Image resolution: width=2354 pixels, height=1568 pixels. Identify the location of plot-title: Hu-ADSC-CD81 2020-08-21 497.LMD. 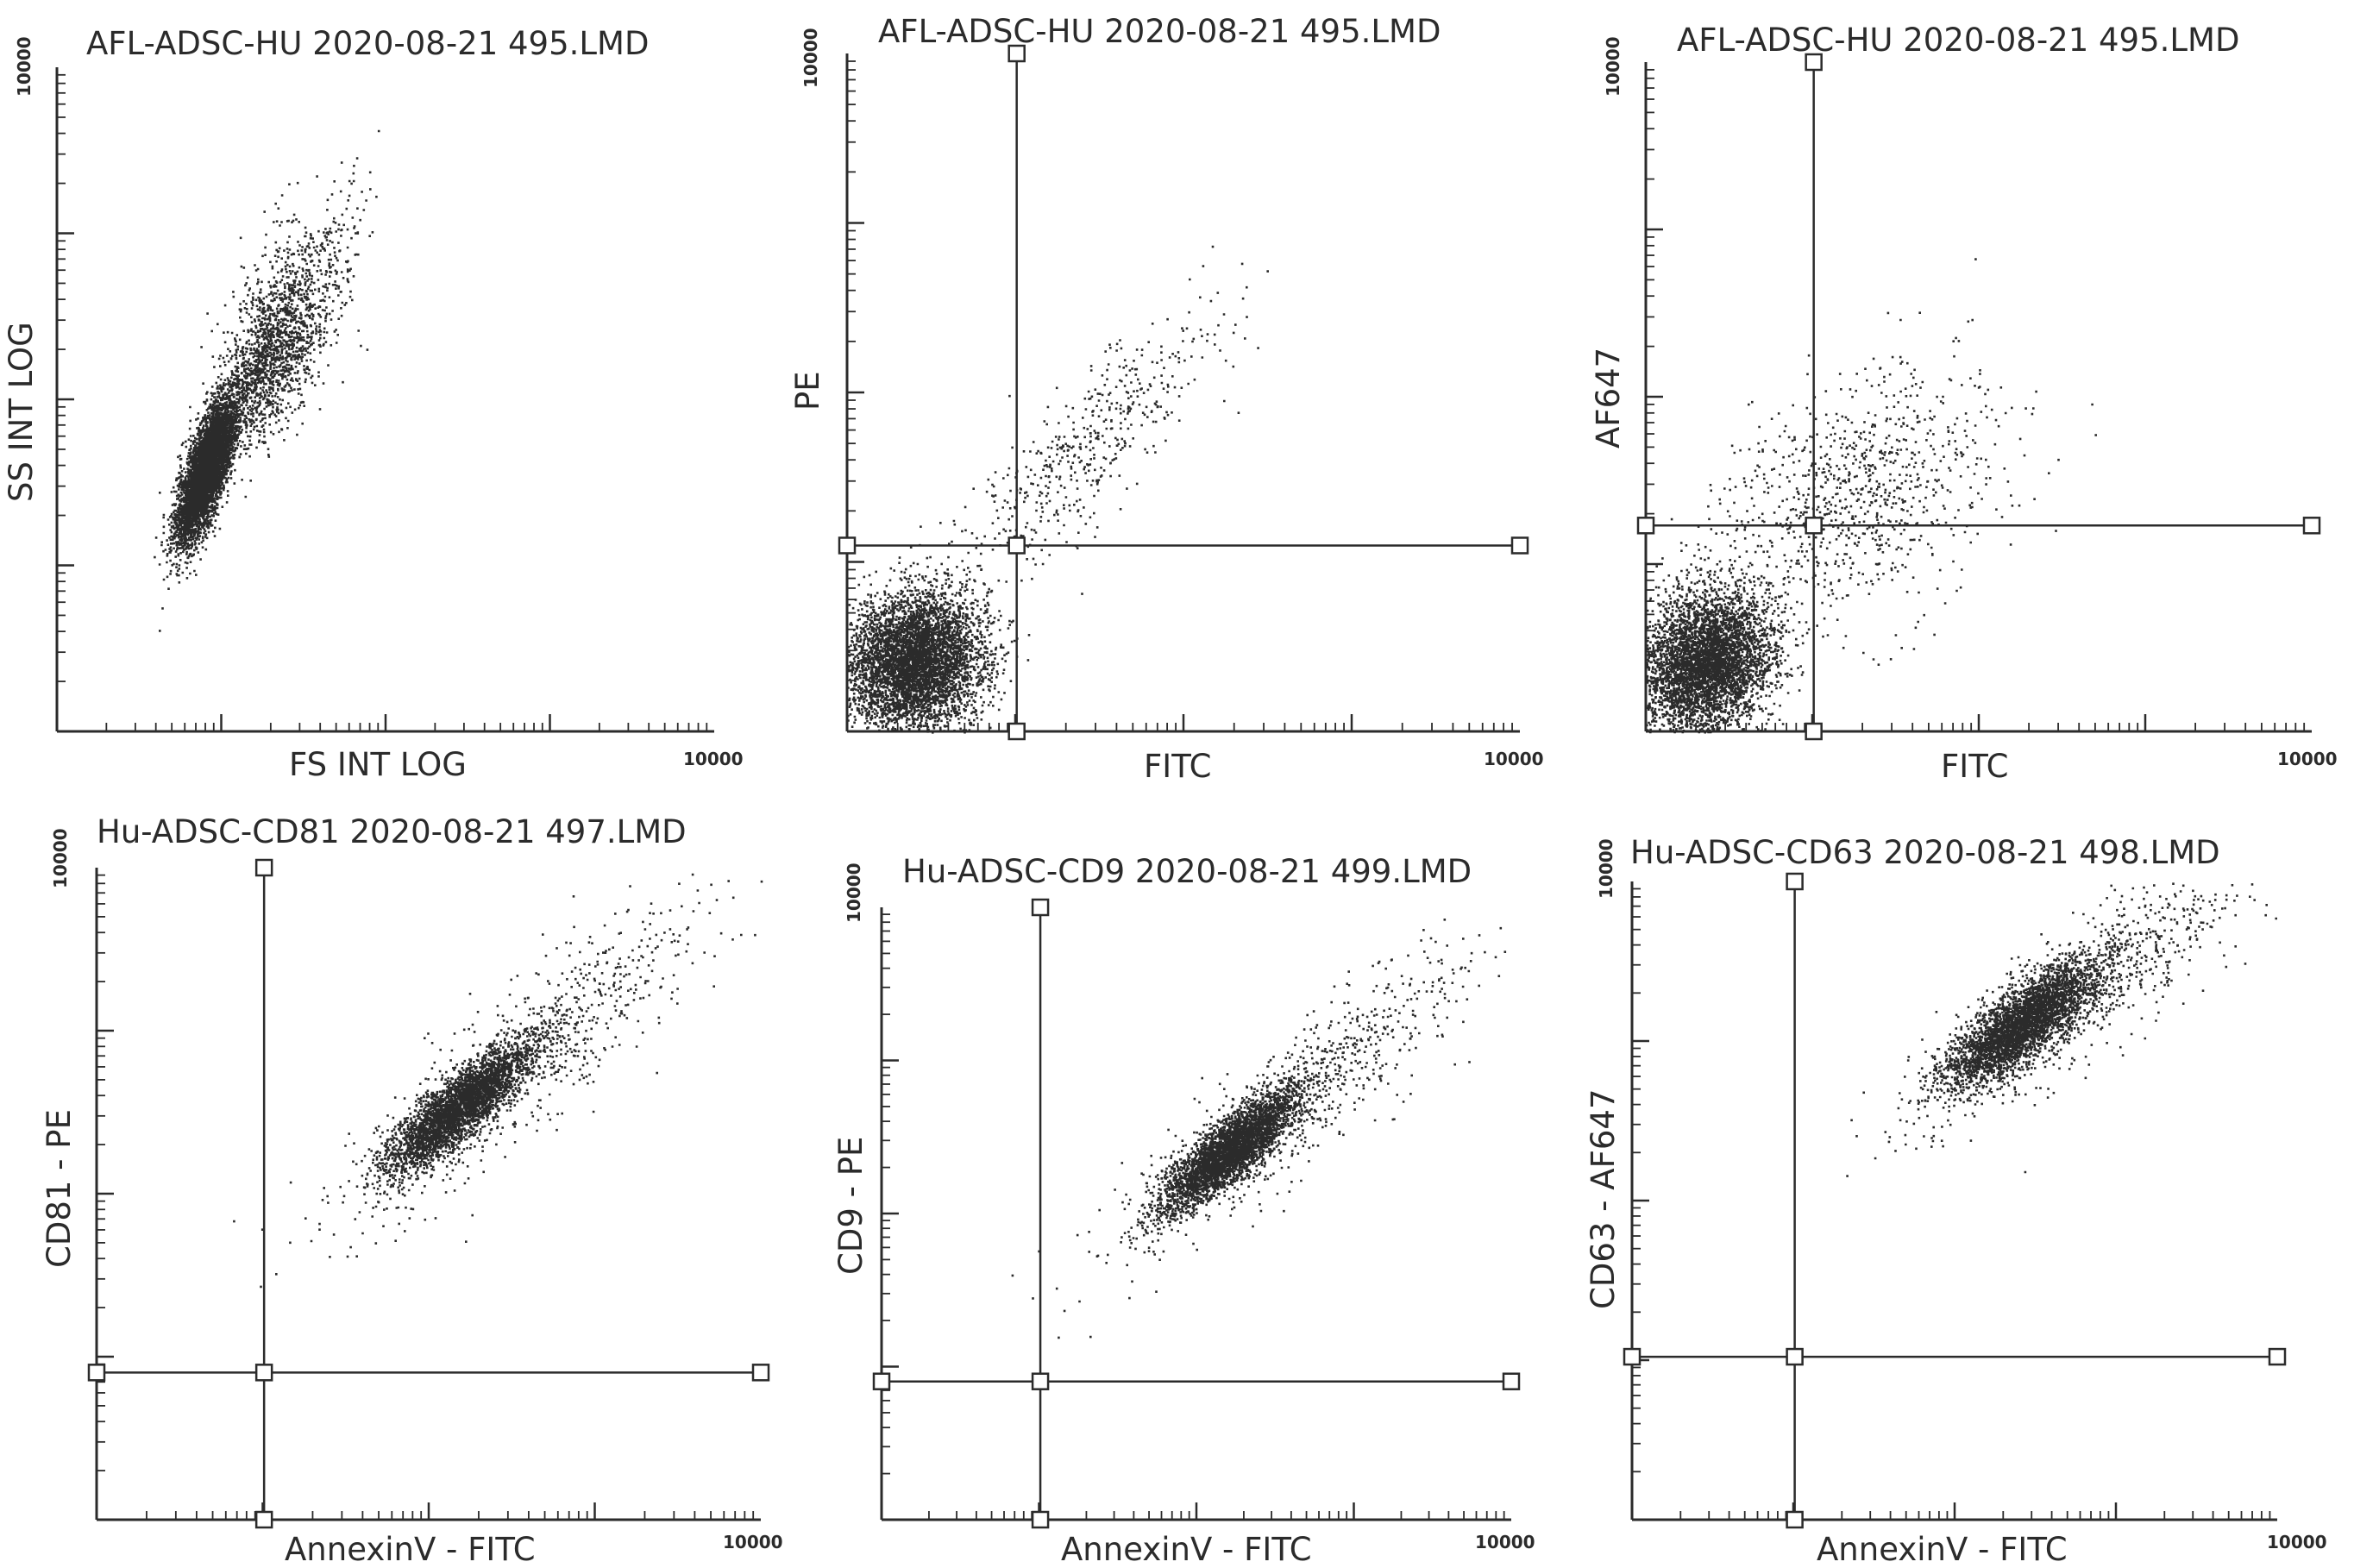
(392, 831).